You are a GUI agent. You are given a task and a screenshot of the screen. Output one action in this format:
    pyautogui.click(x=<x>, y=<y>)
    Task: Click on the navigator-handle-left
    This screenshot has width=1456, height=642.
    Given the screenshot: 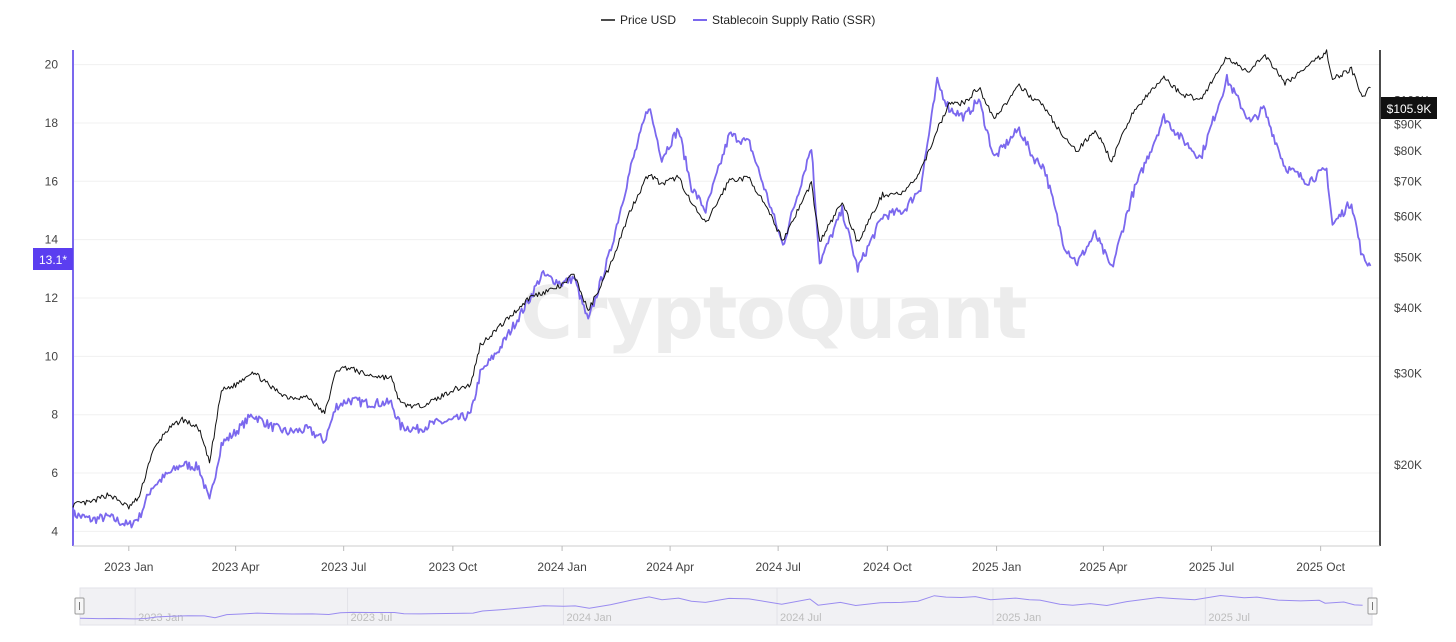 What is the action you would take?
    pyautogui.click(x=79, y=606)
    